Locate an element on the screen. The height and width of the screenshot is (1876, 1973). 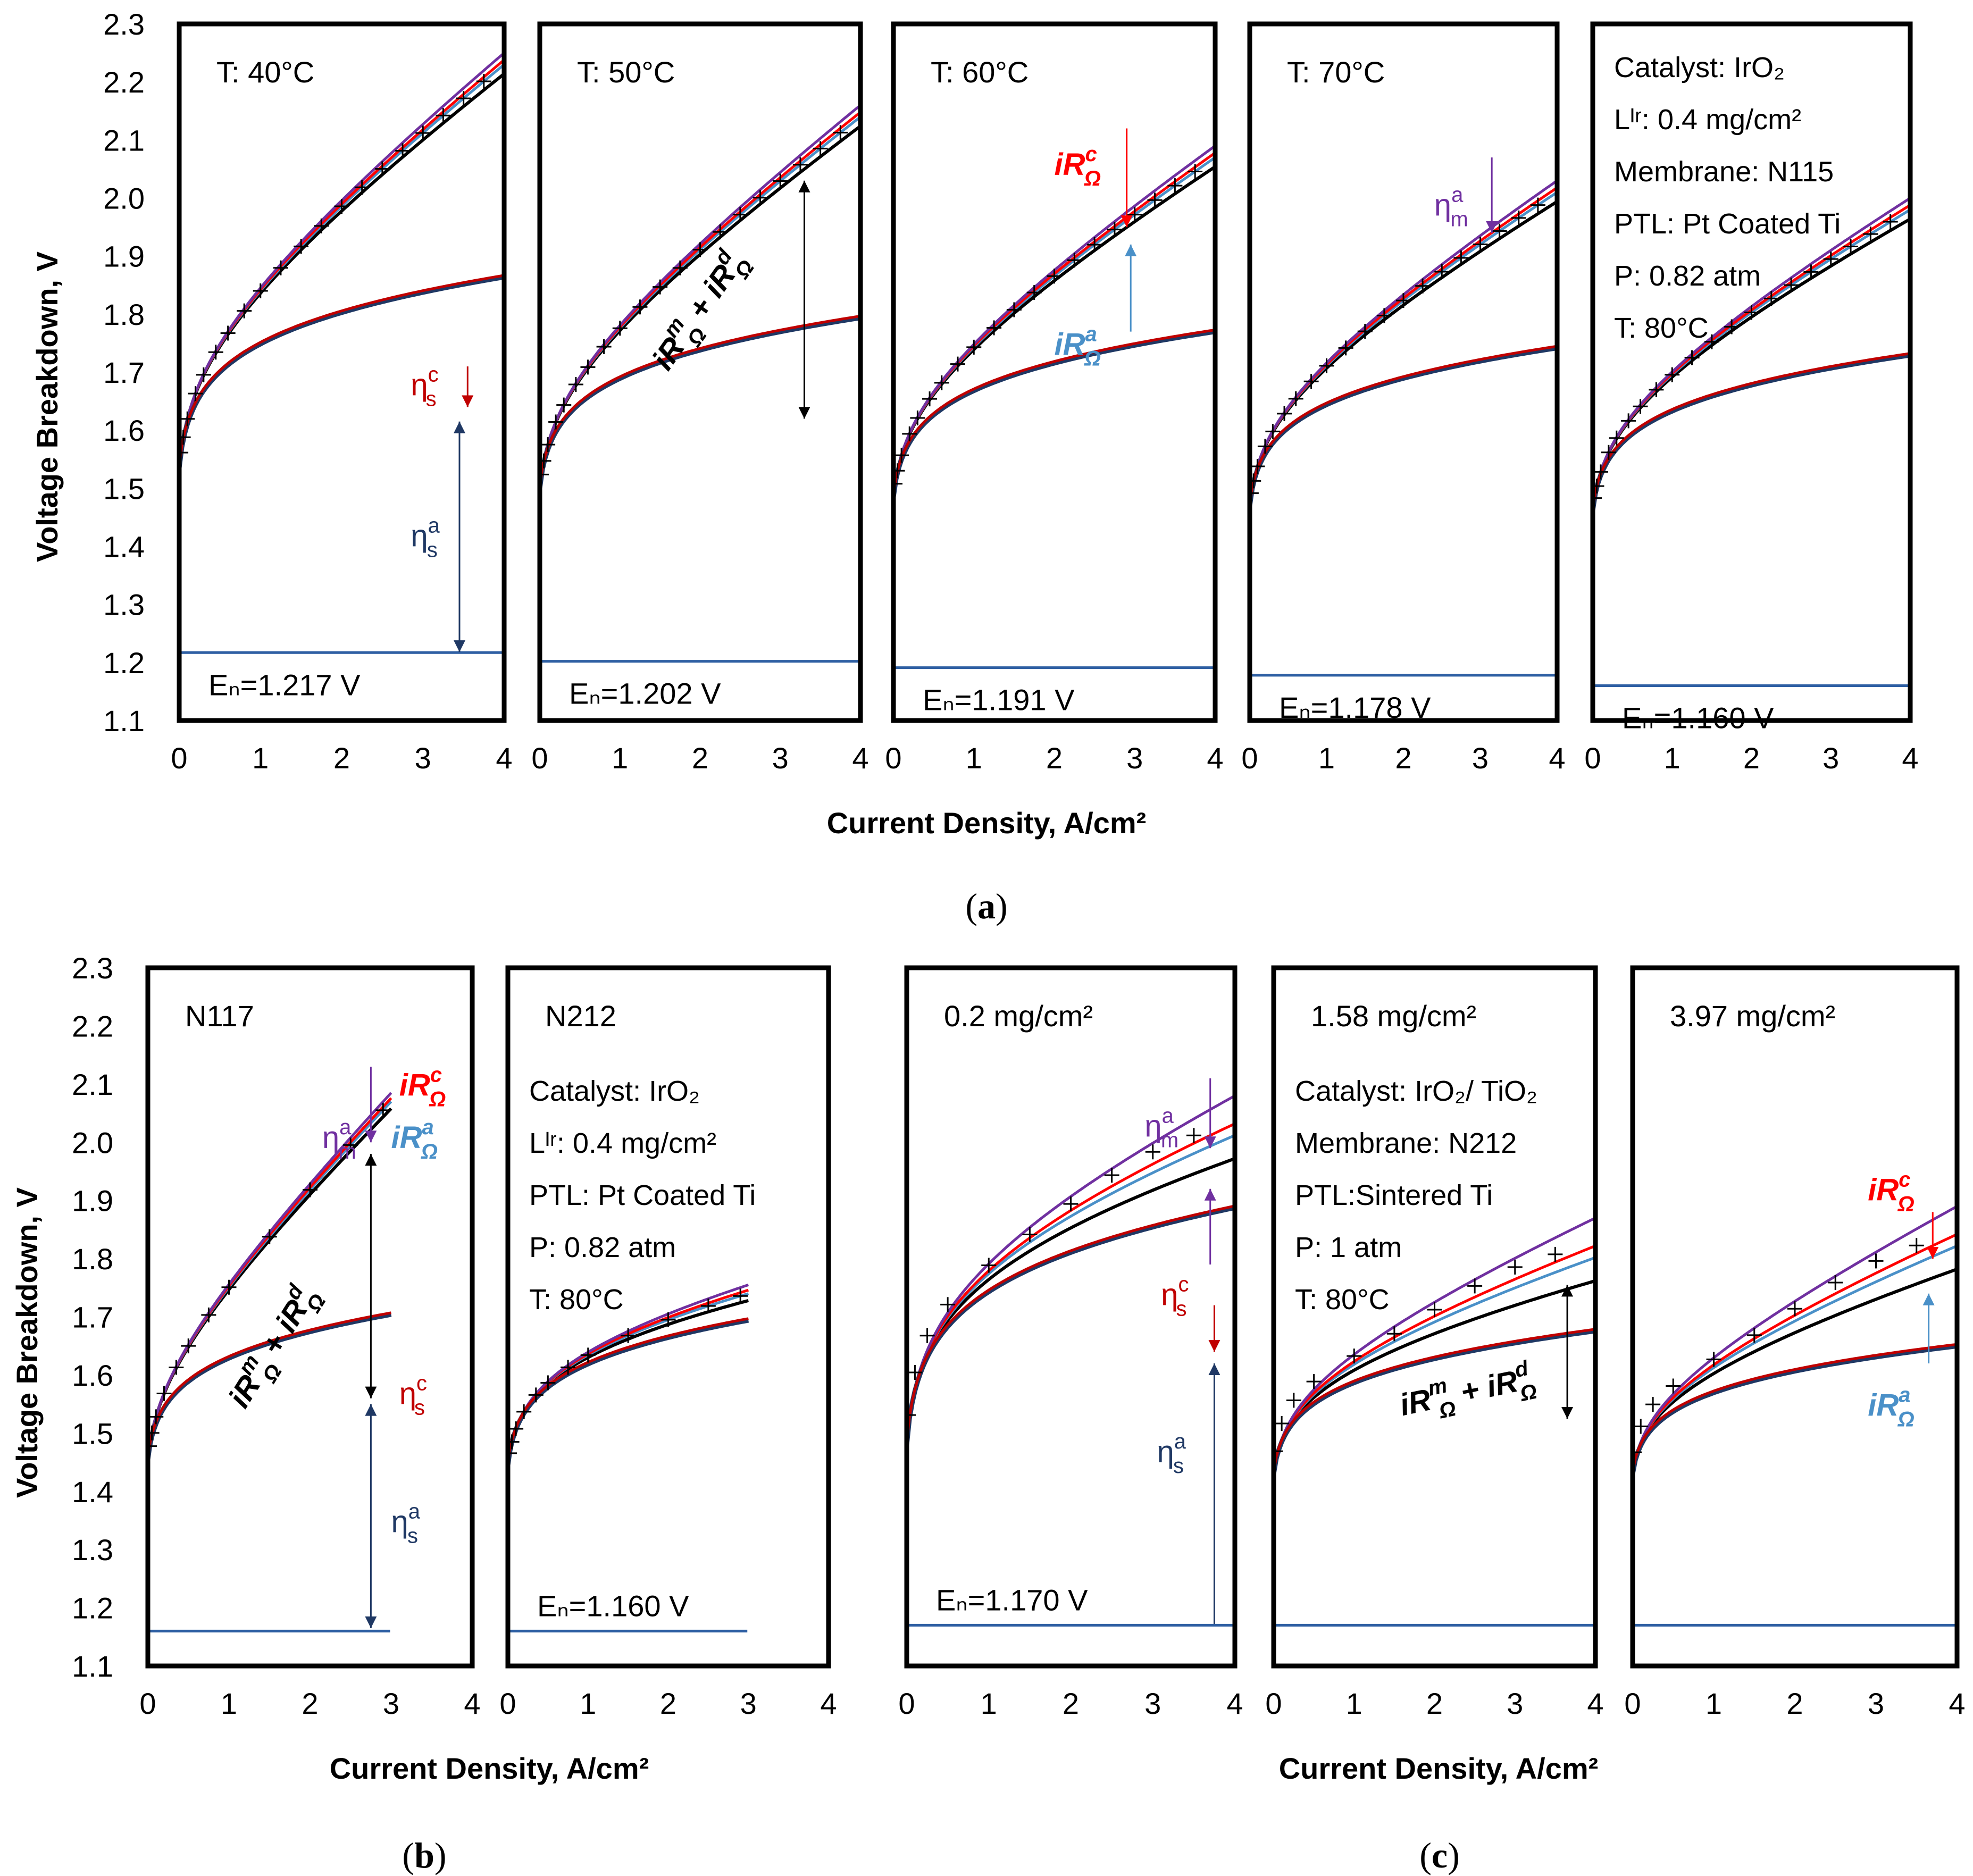
info-line: T: 80°C is located at coordinates (1661, 328).